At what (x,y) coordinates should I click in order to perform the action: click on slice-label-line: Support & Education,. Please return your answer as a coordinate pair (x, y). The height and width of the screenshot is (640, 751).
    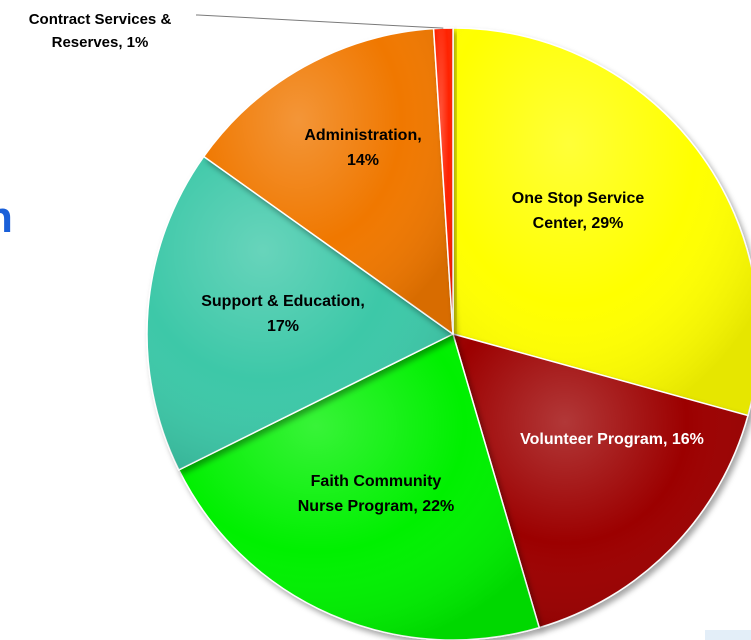
    Looking at the image, I should click on (283, 301).